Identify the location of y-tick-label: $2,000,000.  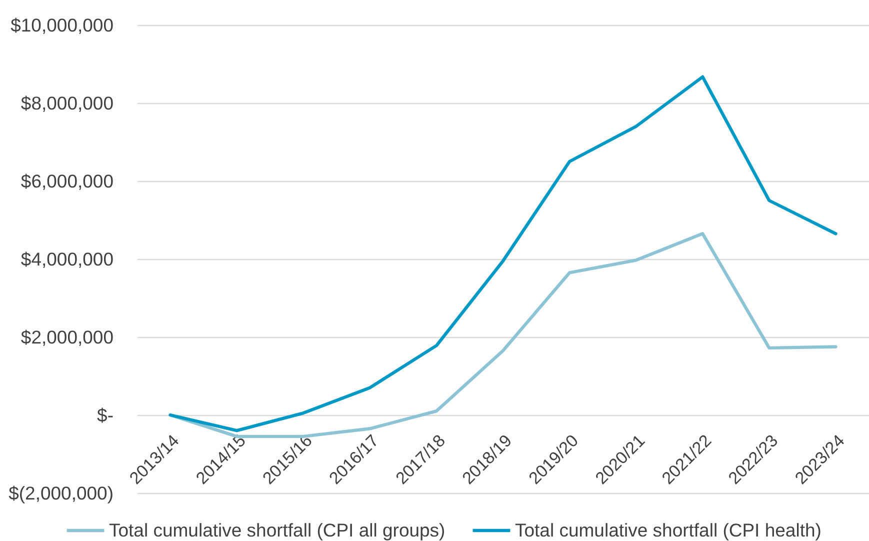
(67, 337).